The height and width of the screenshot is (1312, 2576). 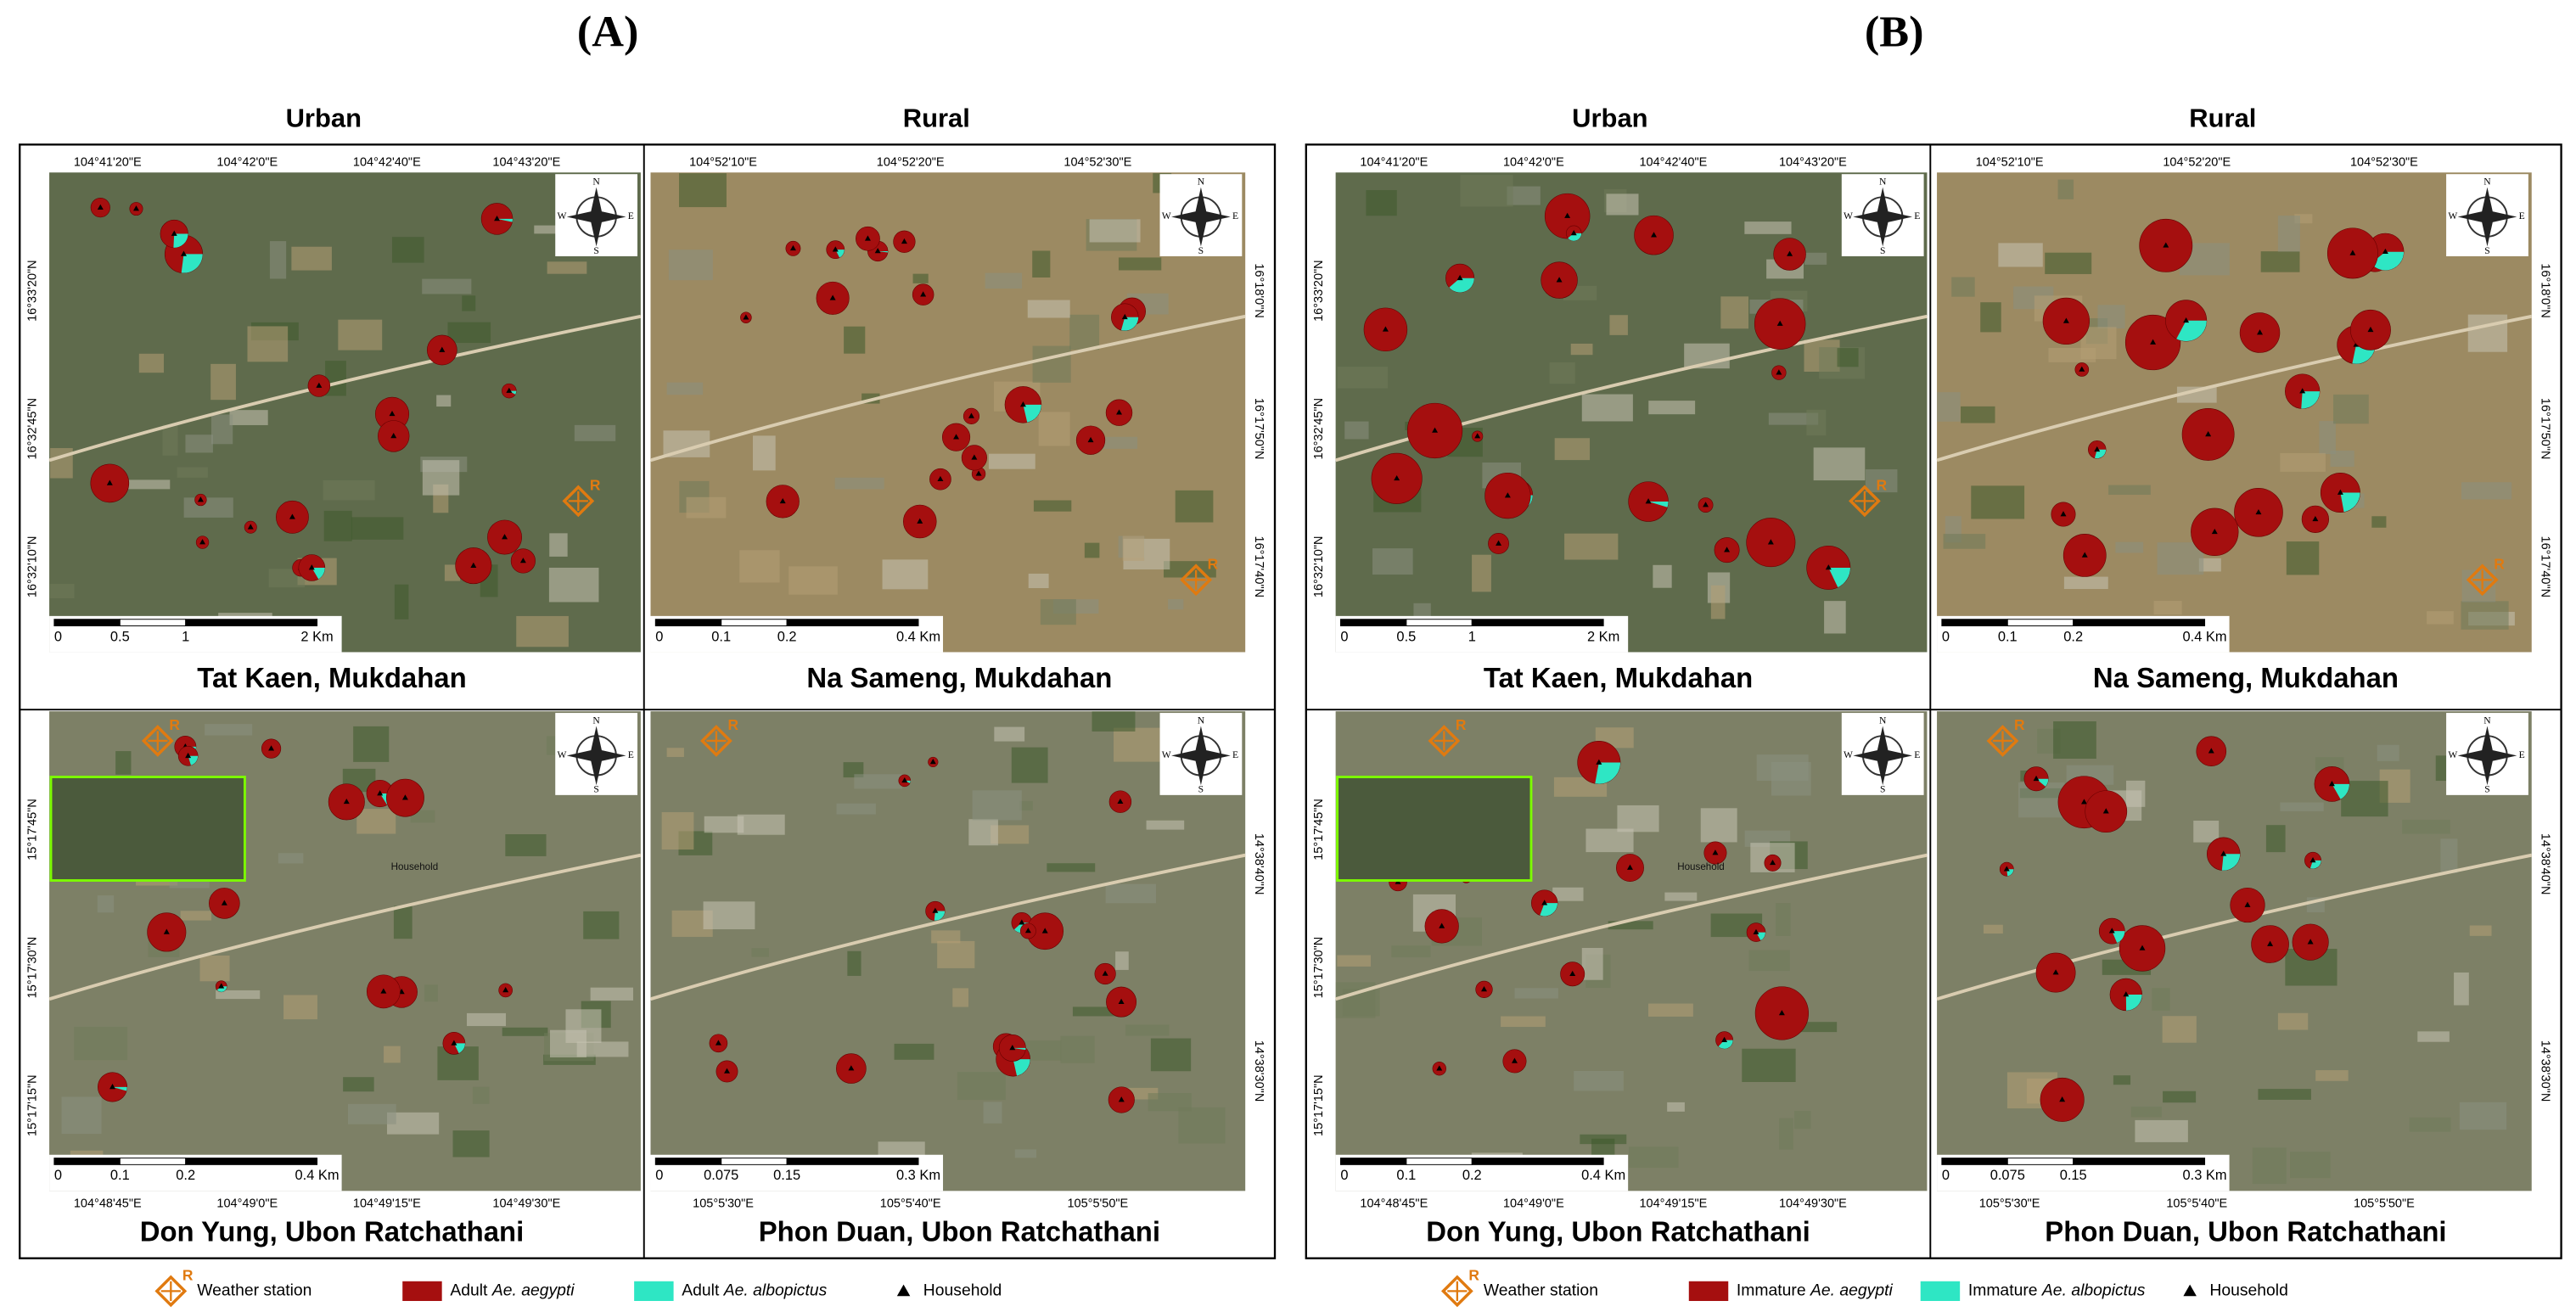 What do you see at coordinates (1813, 1204) in the screenshot?
I see `lon-label: 104°49'30"E` at bounding box center [1813, 1204].